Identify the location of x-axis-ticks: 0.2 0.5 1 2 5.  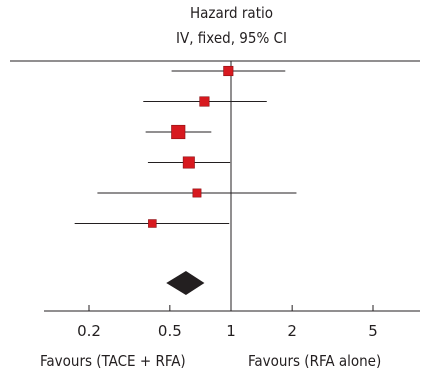
(227, 322).